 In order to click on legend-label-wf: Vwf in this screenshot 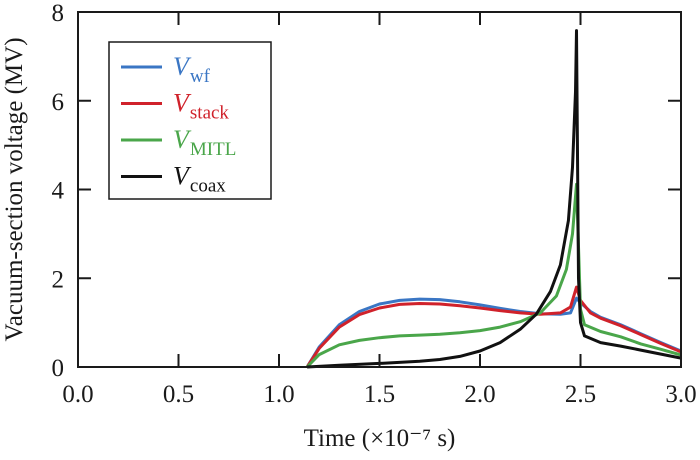, I will do `click(192, 69)`.